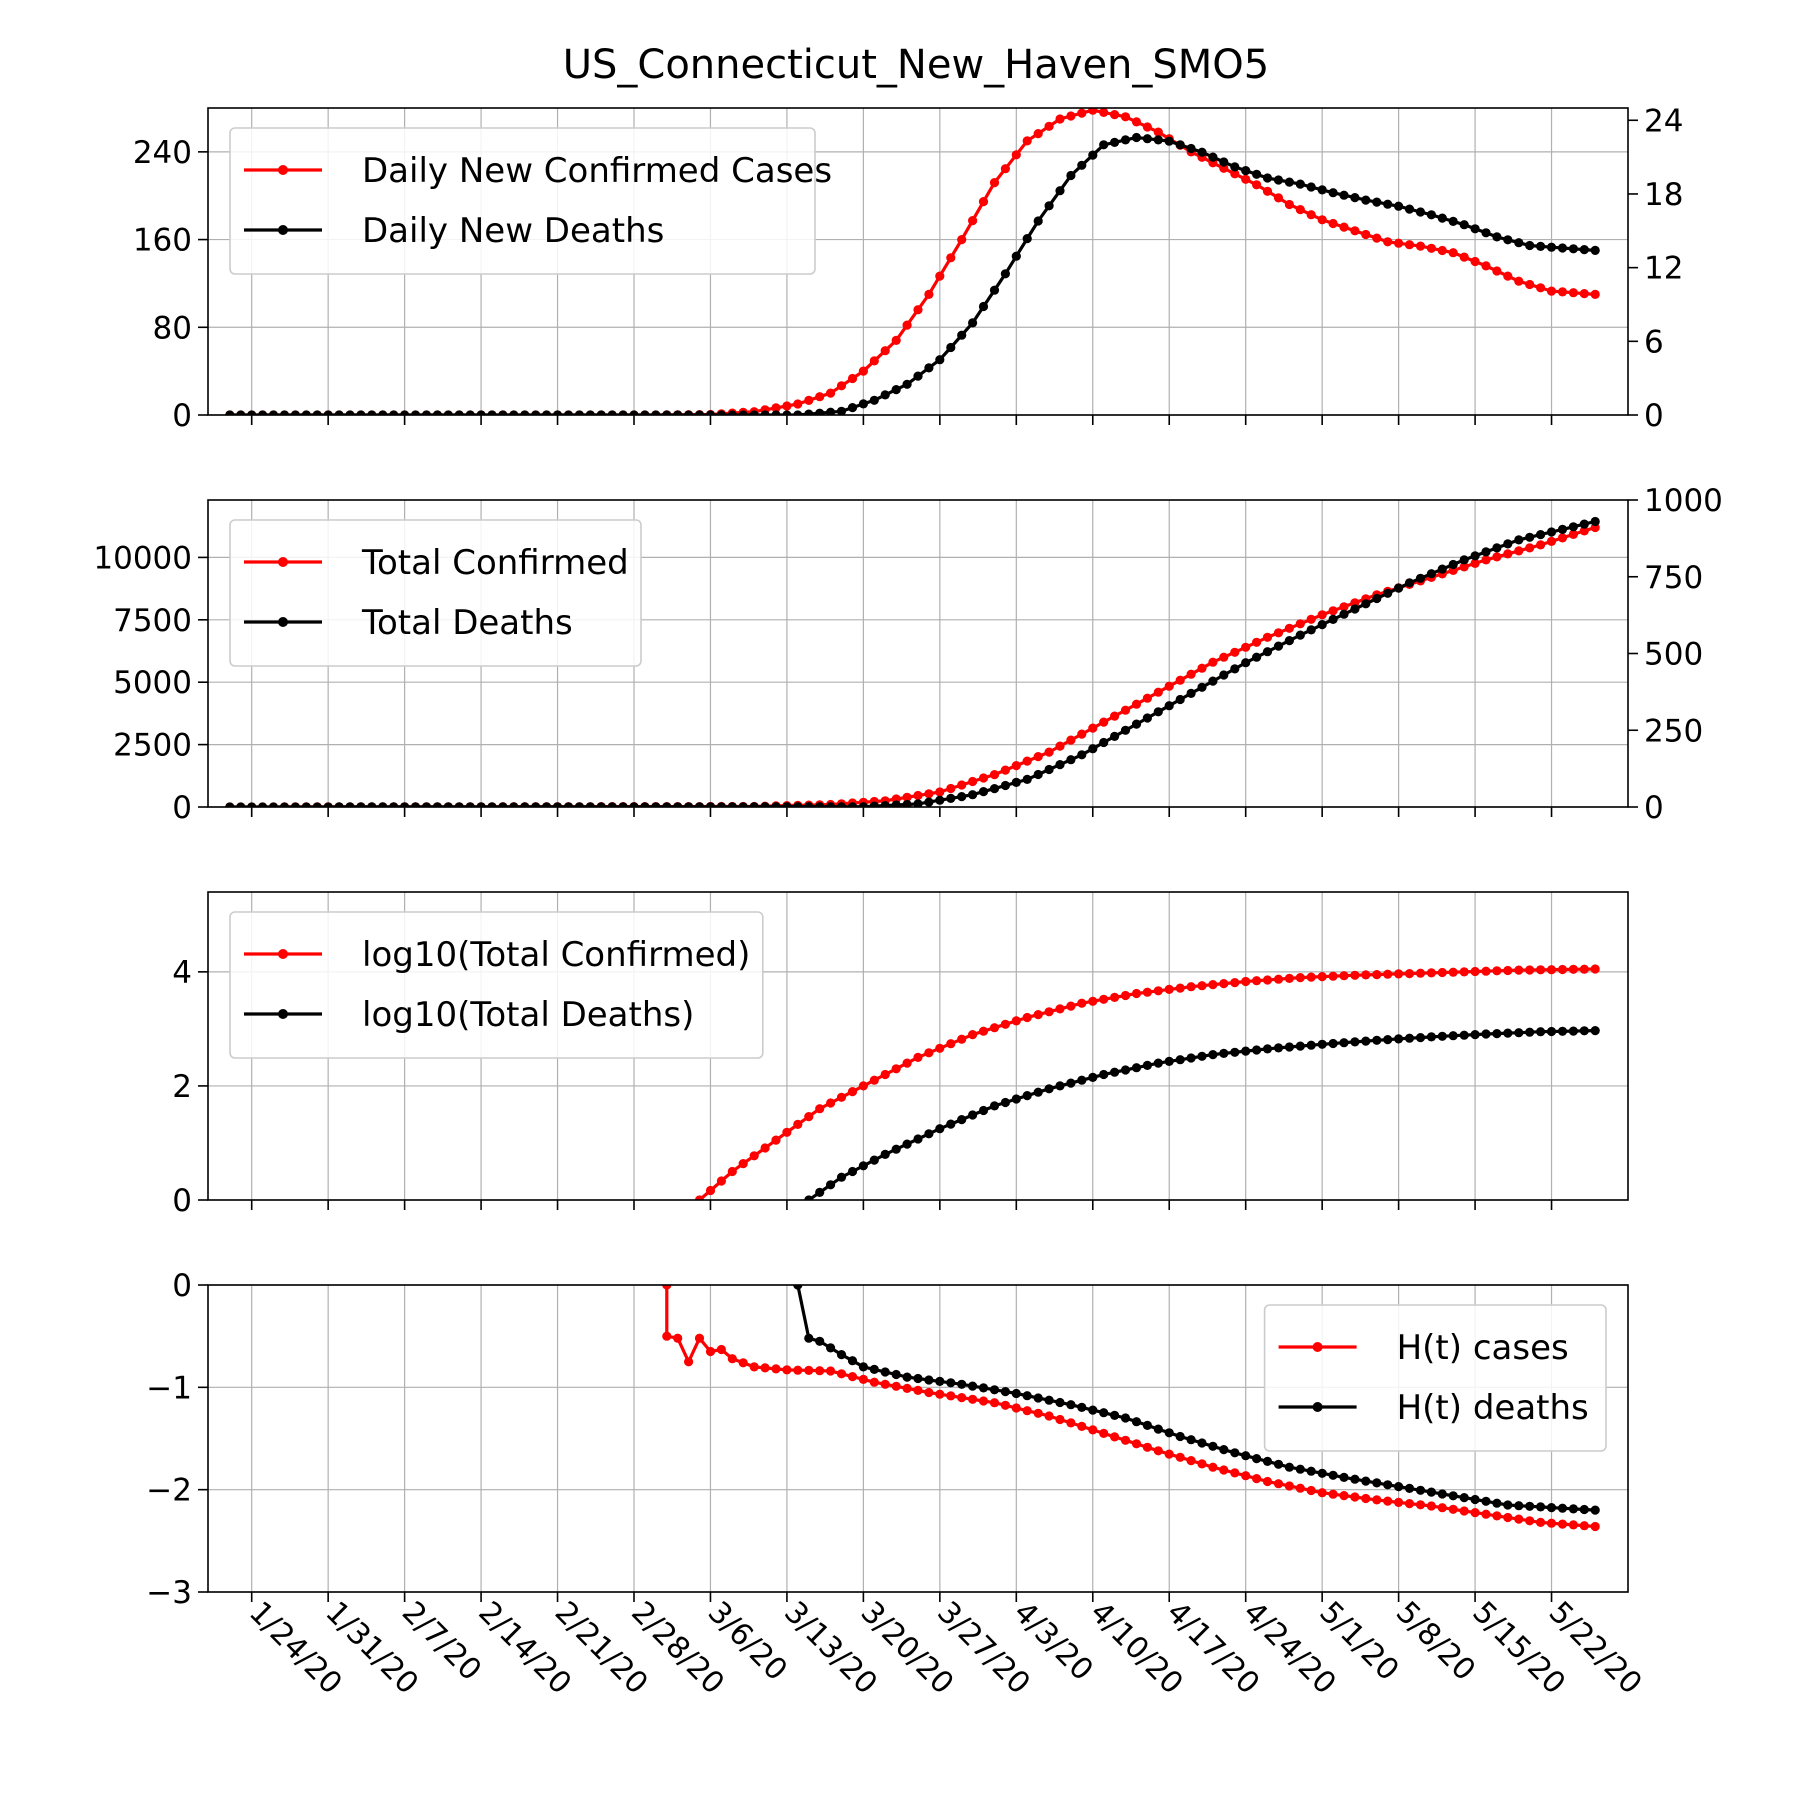 The height and width of the screenshot is (1800, 1800). Describe the element at coordinates (1317, 1407) in the screenshot. I see `legend-marker` at that location.